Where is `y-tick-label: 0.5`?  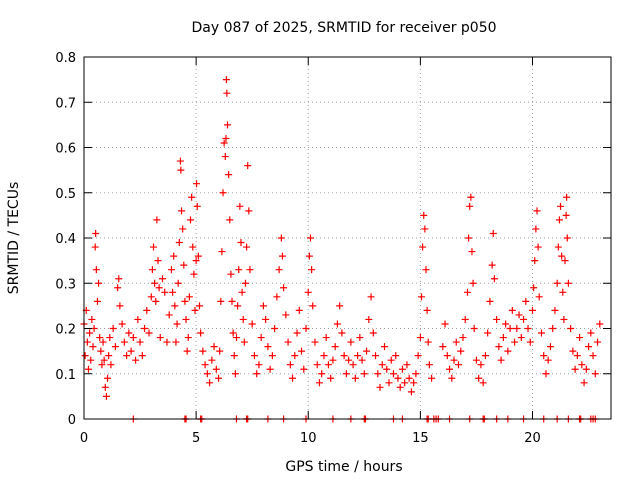
y-tick-label: 0.5 is located at coordinates (65, 194).